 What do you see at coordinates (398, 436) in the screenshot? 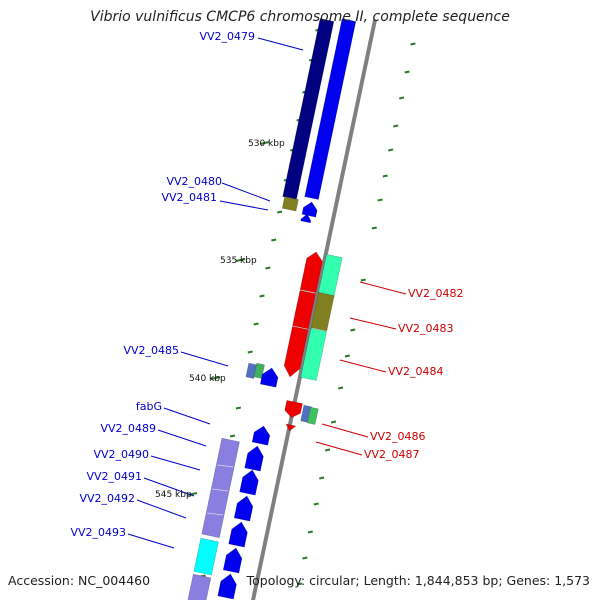
I see `gene-label-right: VV2_0486` at bounding box center [398, 436].